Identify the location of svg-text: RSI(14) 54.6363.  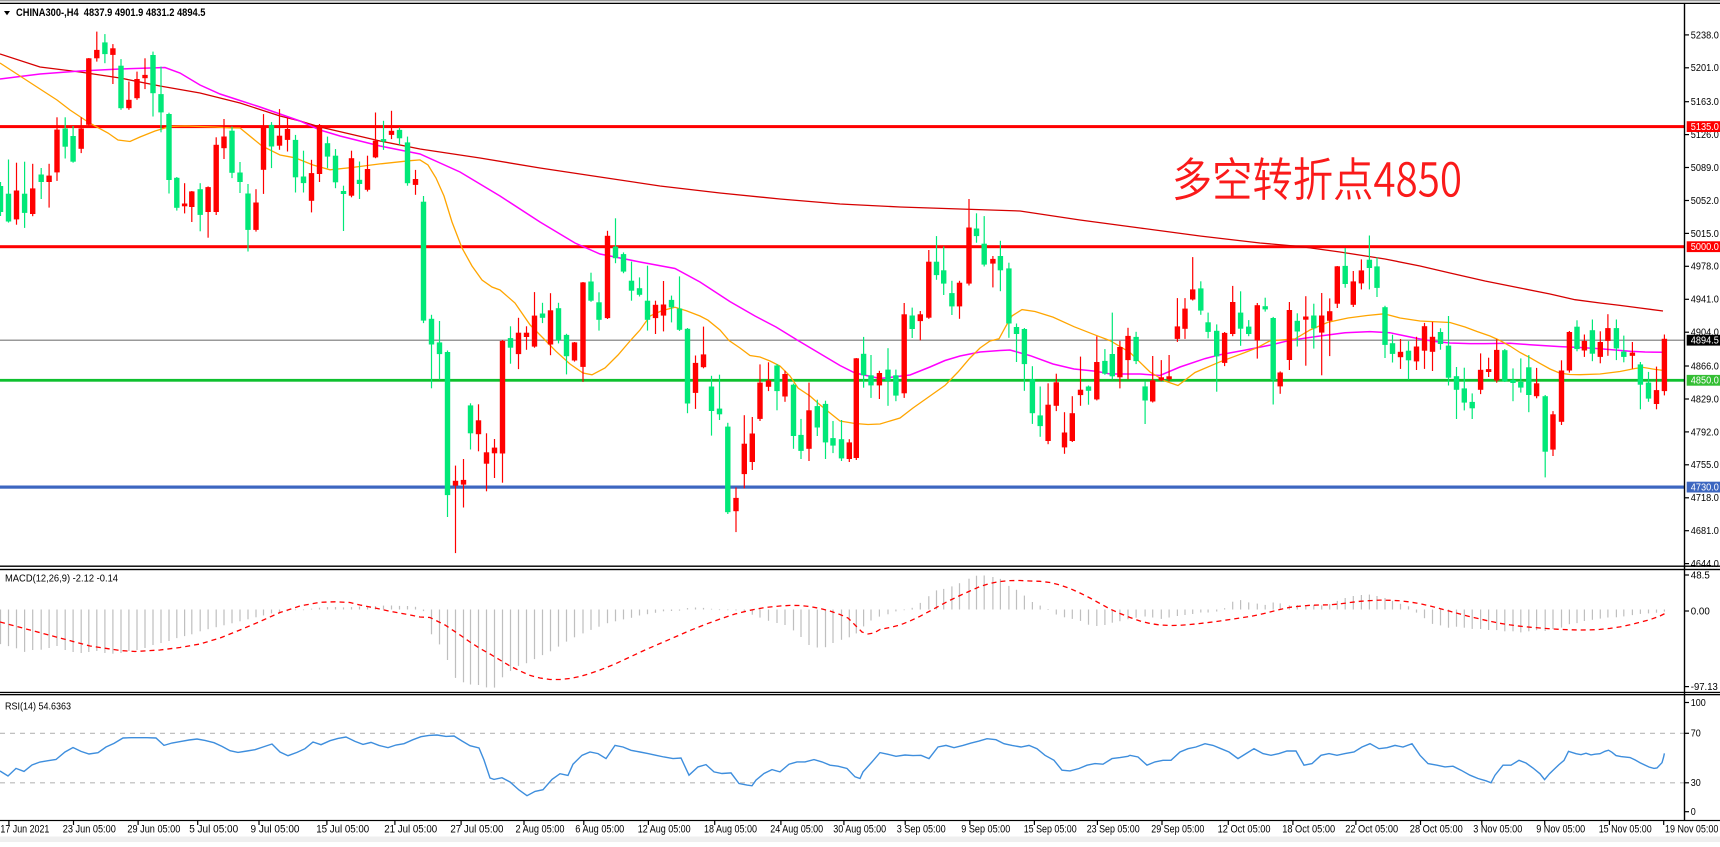
(38, 707).